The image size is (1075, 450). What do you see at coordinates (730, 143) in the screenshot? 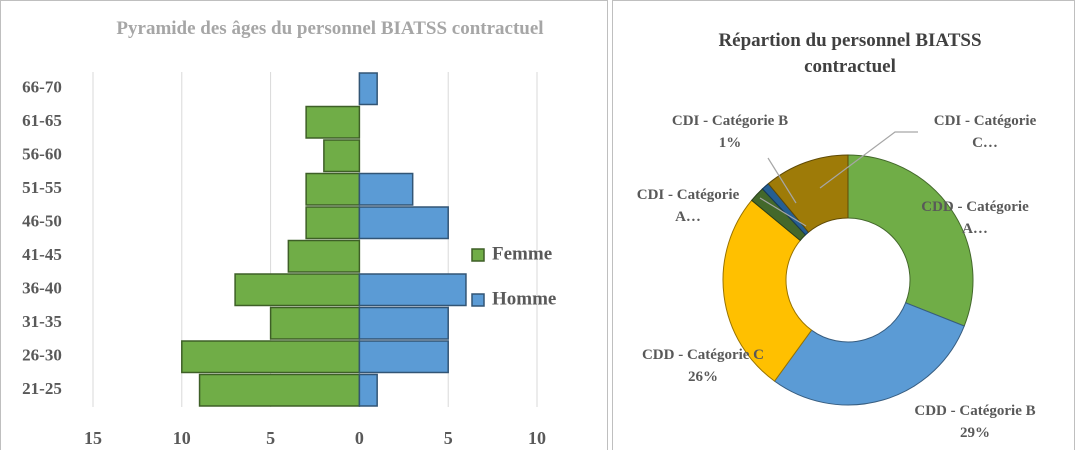
I see `slice-value: 1%` at bounding box center [730, 143].